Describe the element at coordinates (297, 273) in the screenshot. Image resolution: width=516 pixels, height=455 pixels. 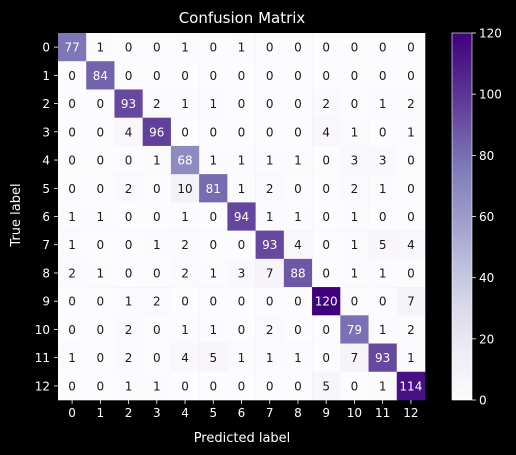
I see `cell-value-label: 88` at that location.